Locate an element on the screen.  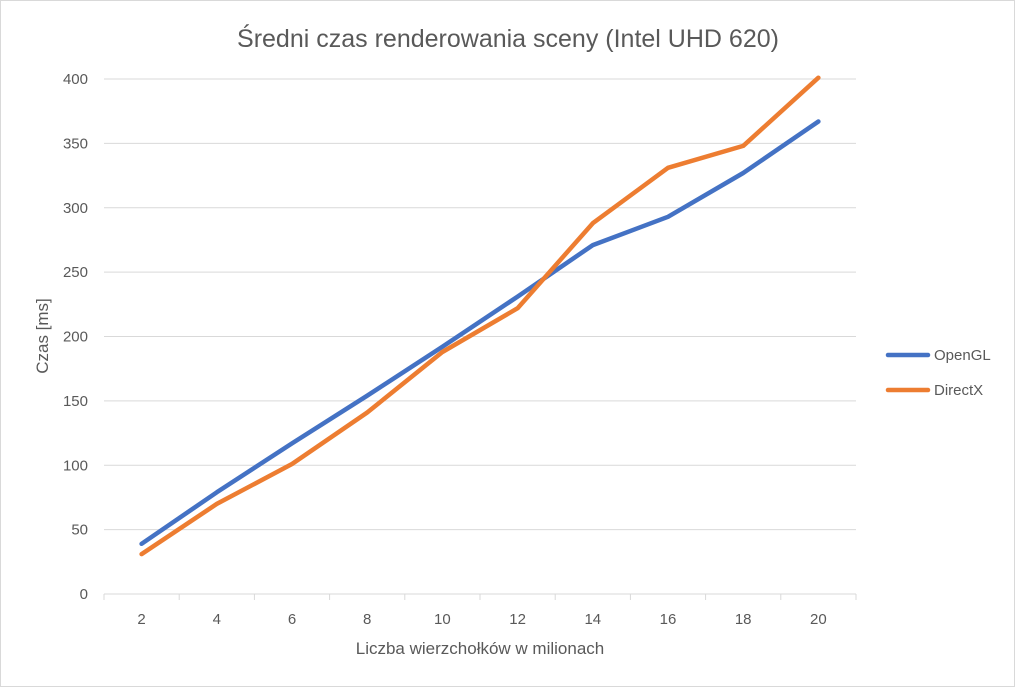
x-tick-label: 8 is located at coordinates (367, 619).